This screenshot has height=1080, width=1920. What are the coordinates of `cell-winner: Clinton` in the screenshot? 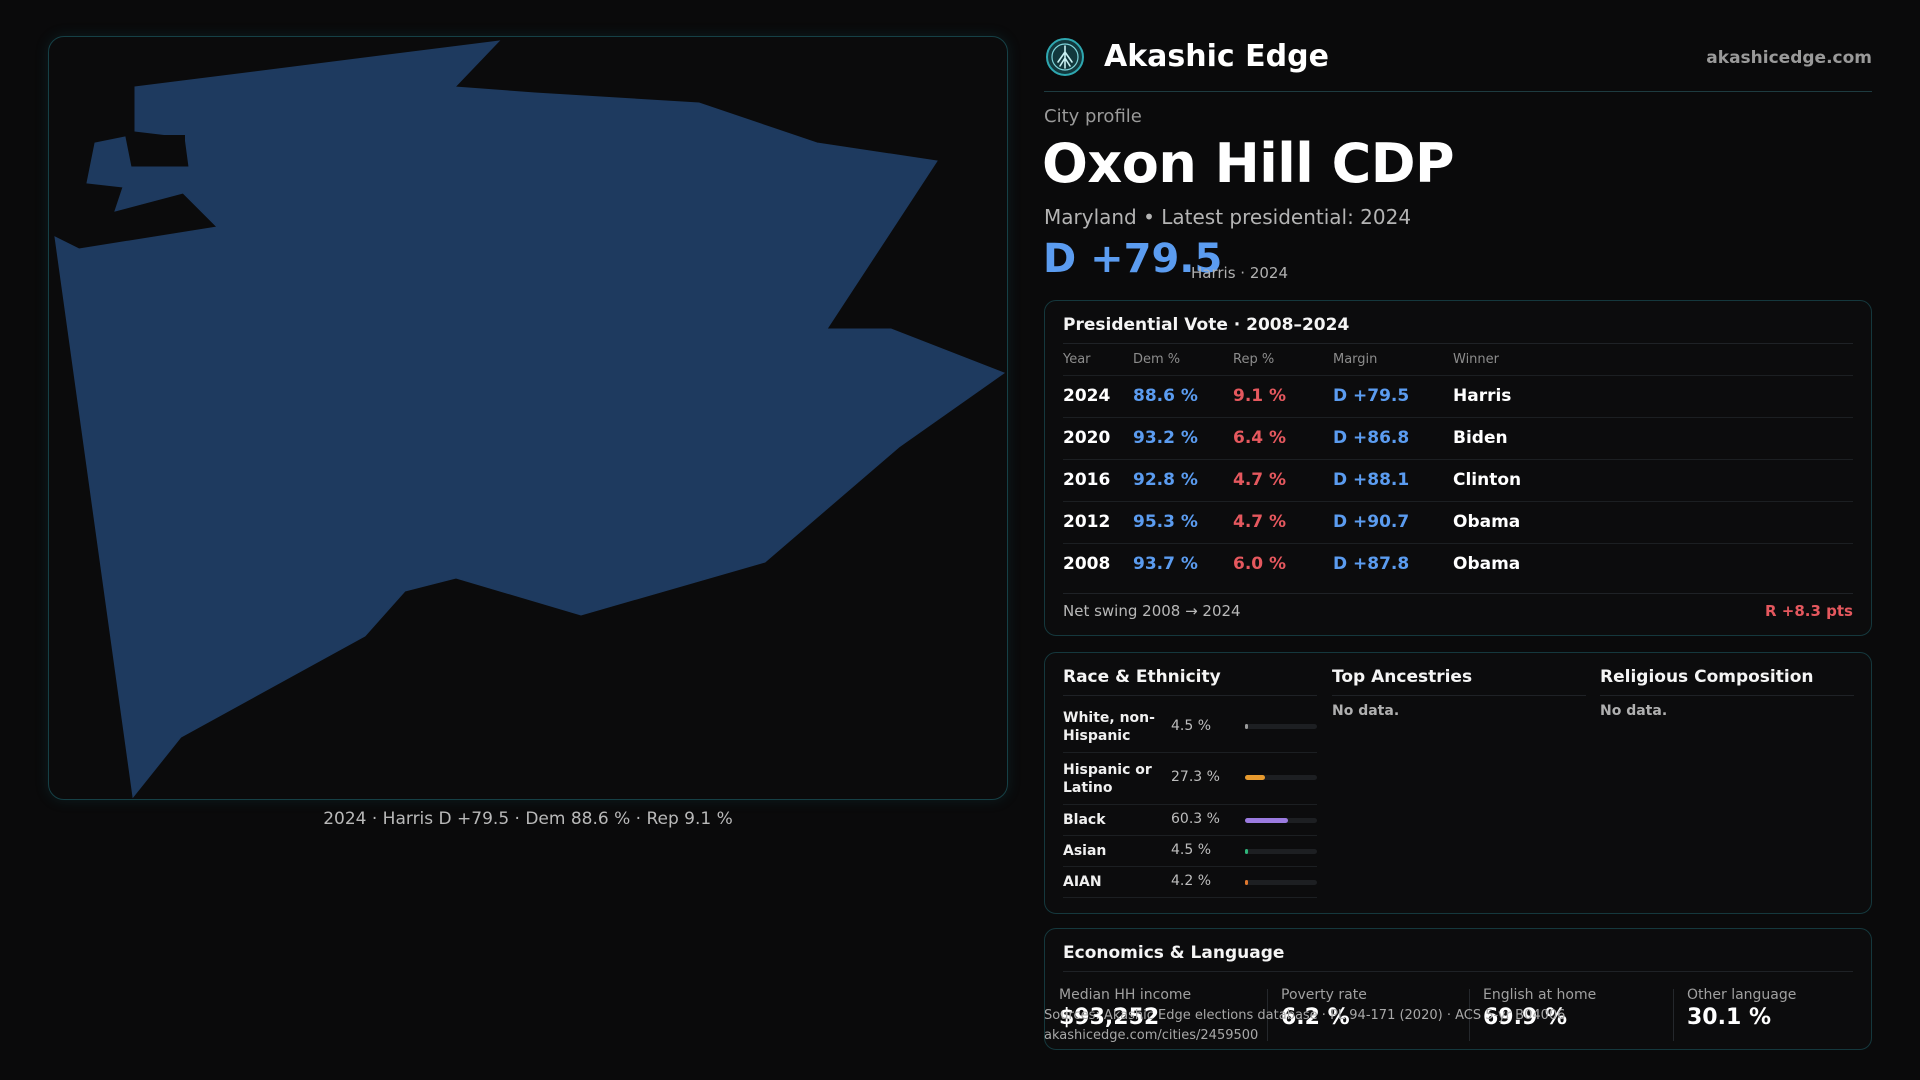 It's located at (1487, 480).